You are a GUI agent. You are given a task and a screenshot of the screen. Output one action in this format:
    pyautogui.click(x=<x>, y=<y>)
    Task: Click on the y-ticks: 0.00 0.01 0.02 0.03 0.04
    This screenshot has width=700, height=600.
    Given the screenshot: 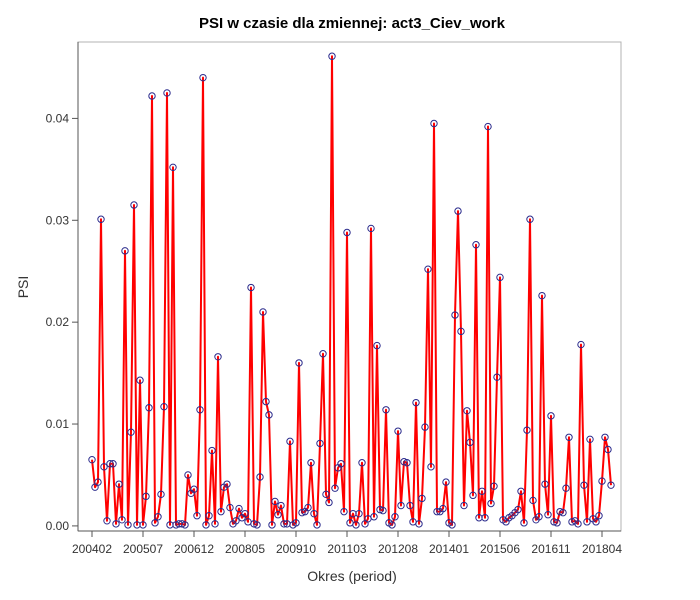 What is the action you would take?
    pyautogui.click(x=62, y=322)
    